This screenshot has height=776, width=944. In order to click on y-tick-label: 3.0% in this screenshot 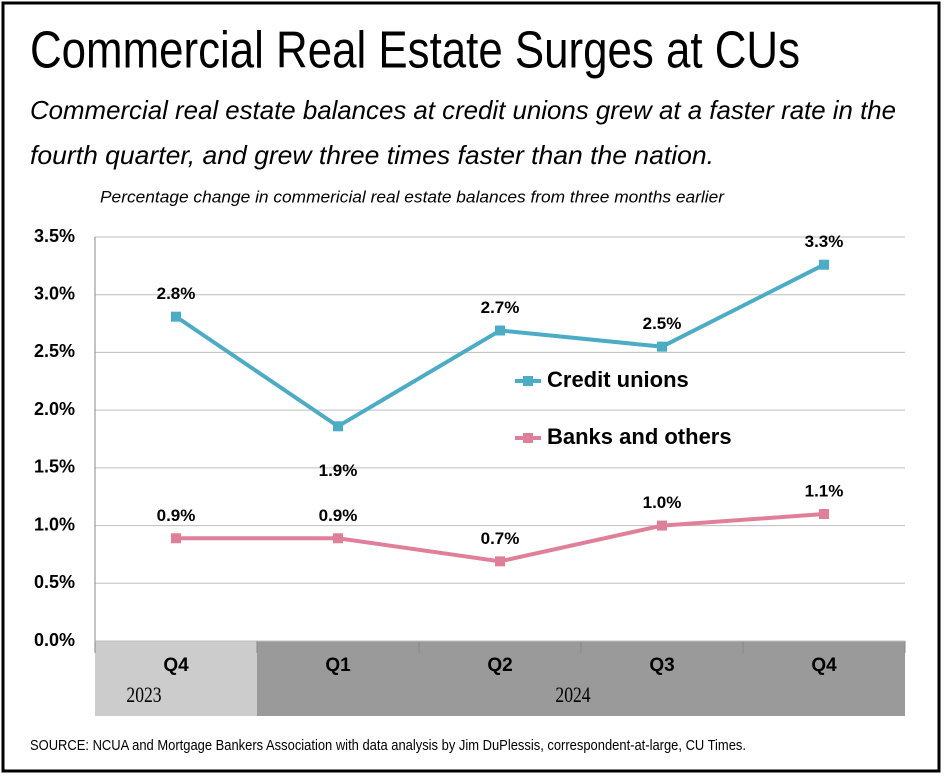, I will do `click(54, 293)`.